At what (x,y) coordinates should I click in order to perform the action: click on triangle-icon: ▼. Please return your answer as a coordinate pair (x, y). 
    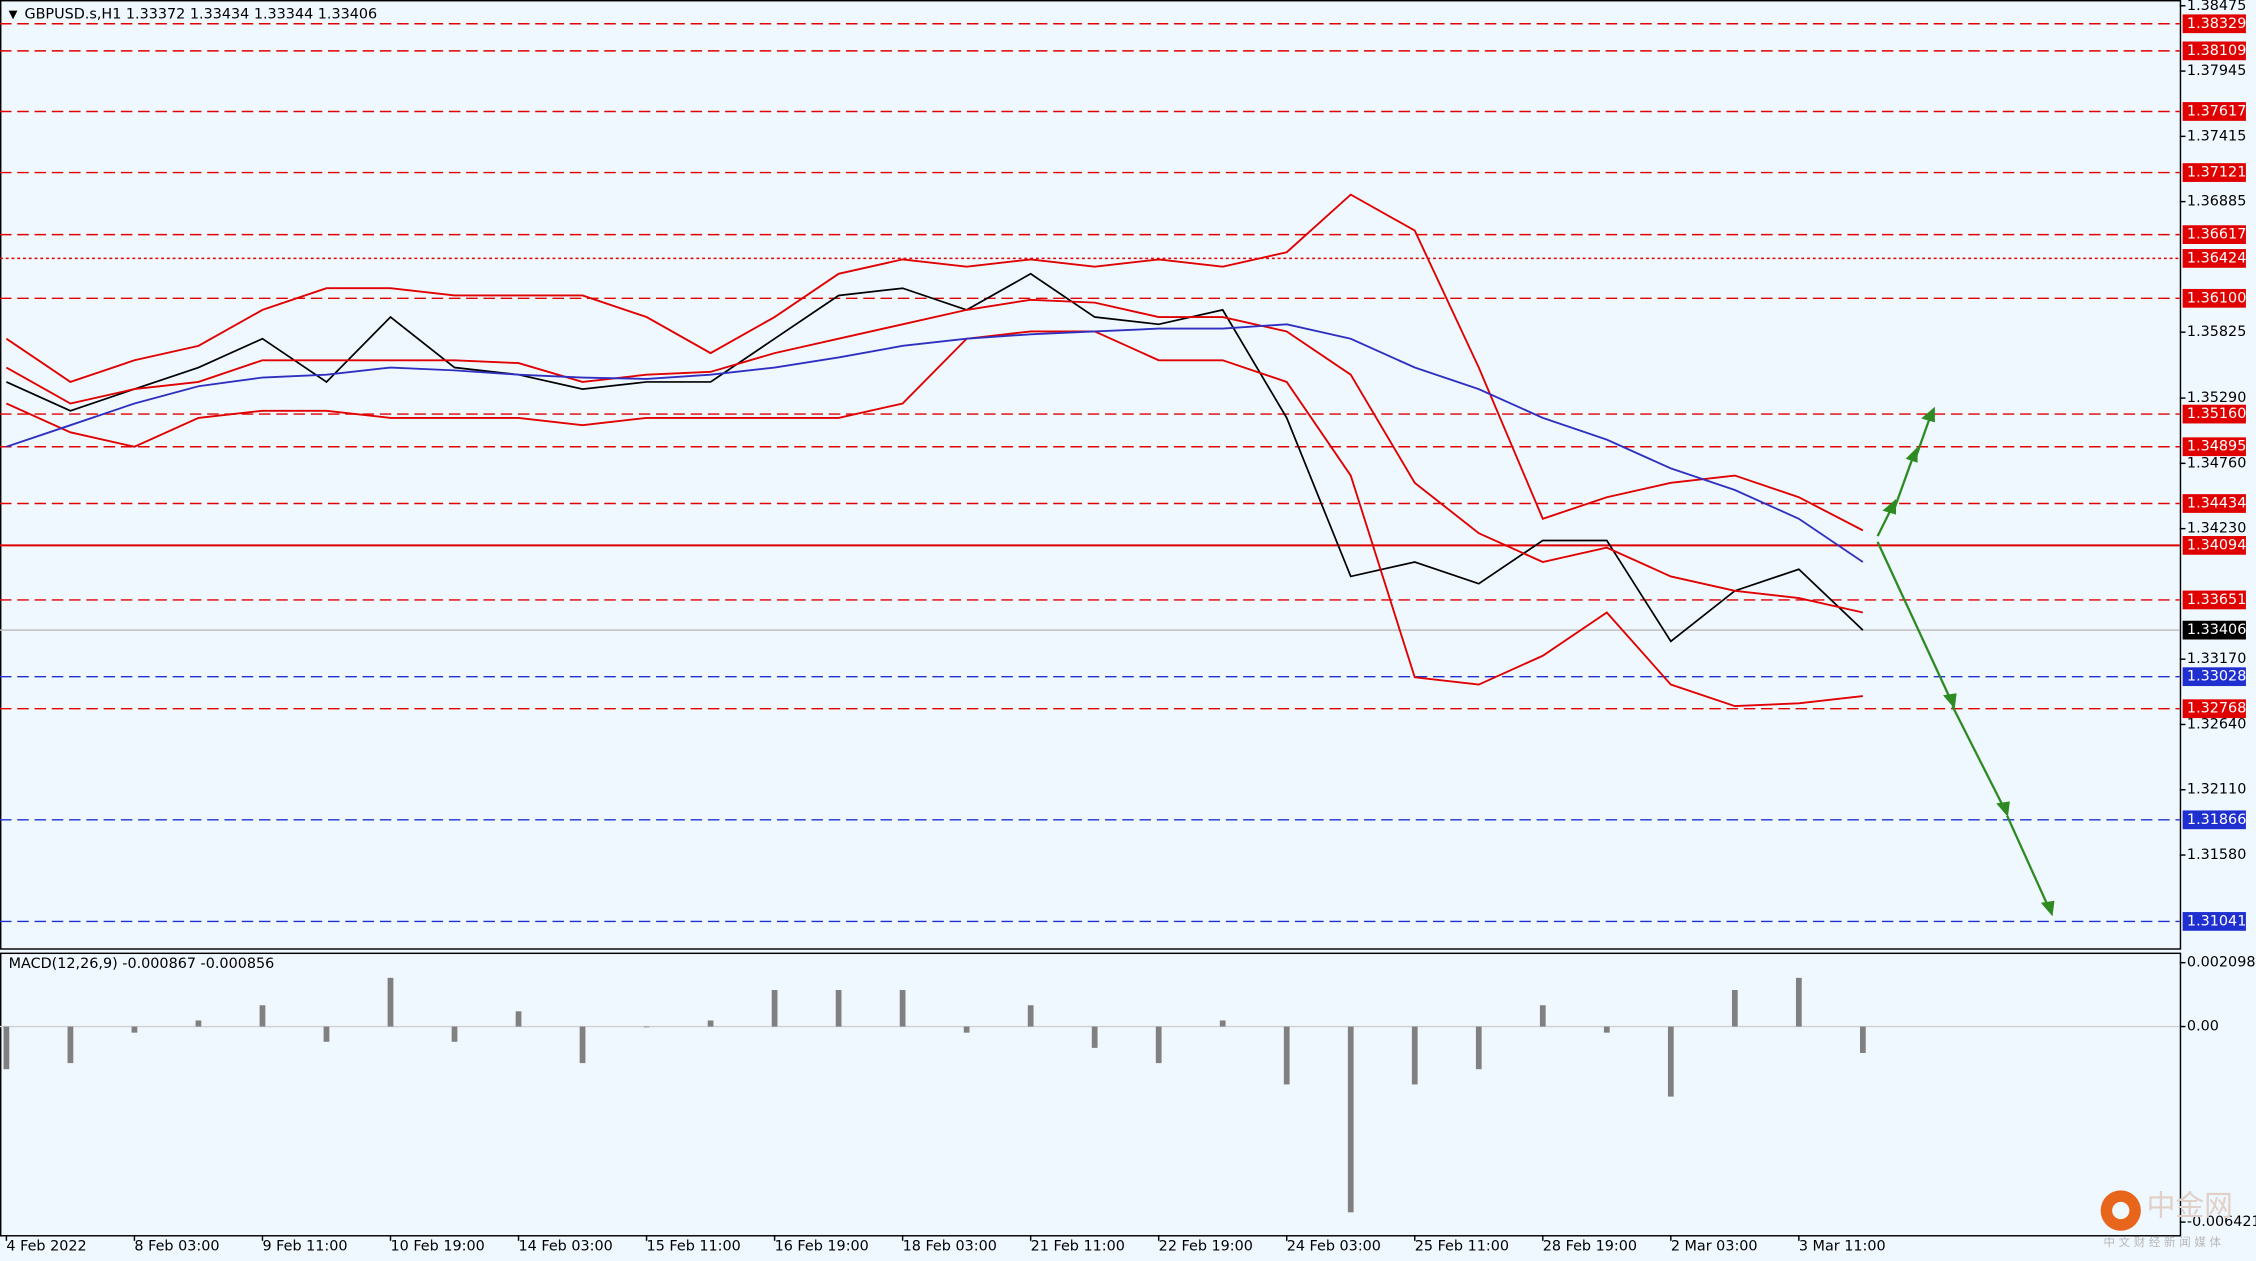
    Looking at the image, I should click on (13, 14).